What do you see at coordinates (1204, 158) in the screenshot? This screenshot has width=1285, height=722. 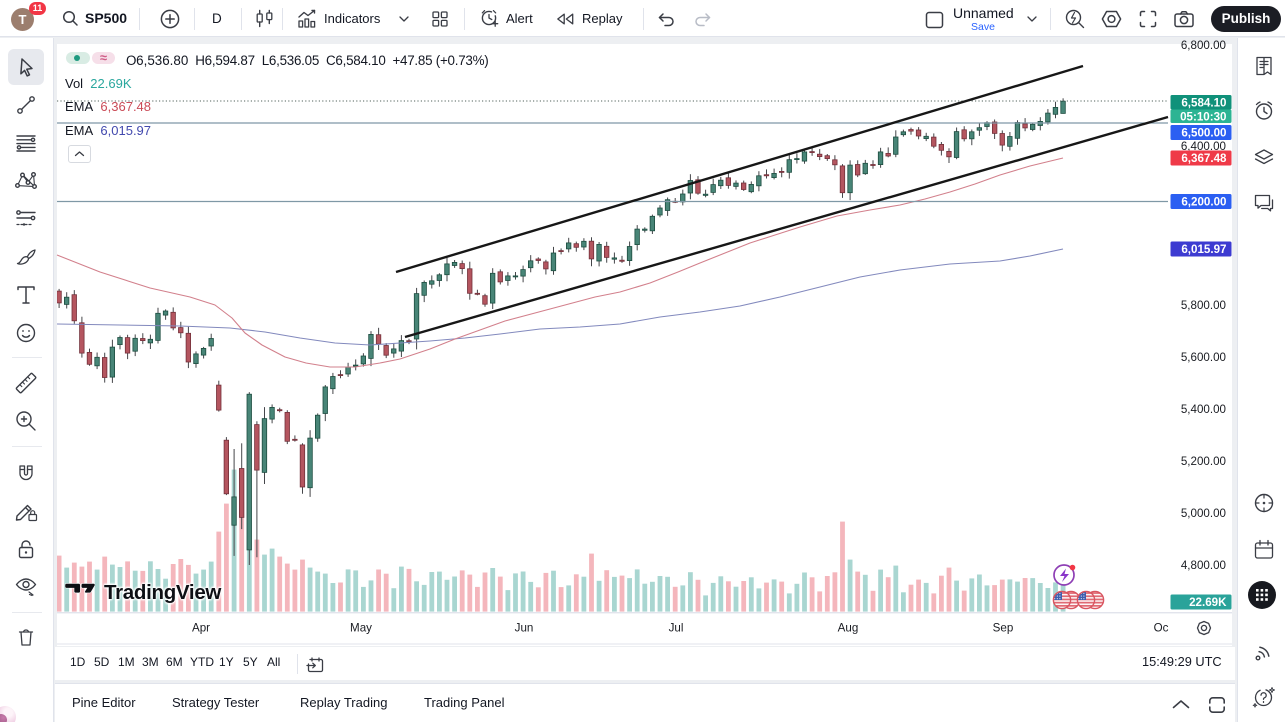 I see `svg-text: 6,367.48` at bounding box center [1204, 158].